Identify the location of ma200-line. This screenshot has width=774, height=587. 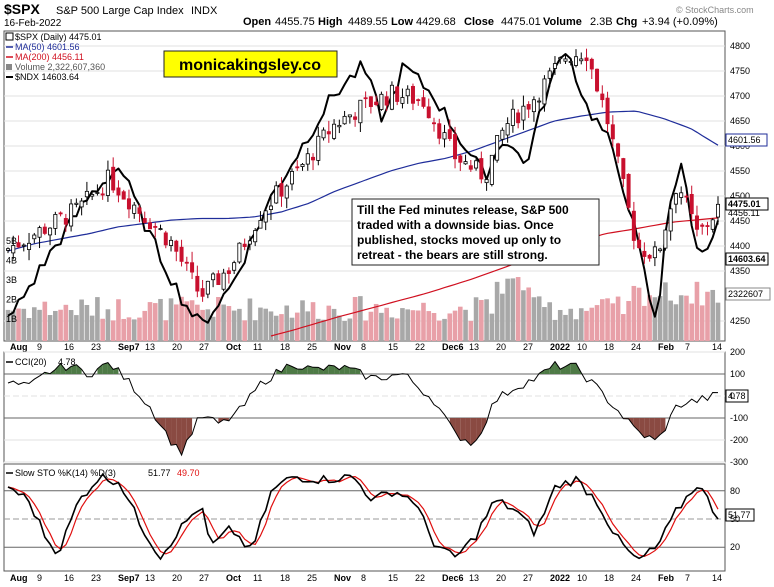
(494, 277).